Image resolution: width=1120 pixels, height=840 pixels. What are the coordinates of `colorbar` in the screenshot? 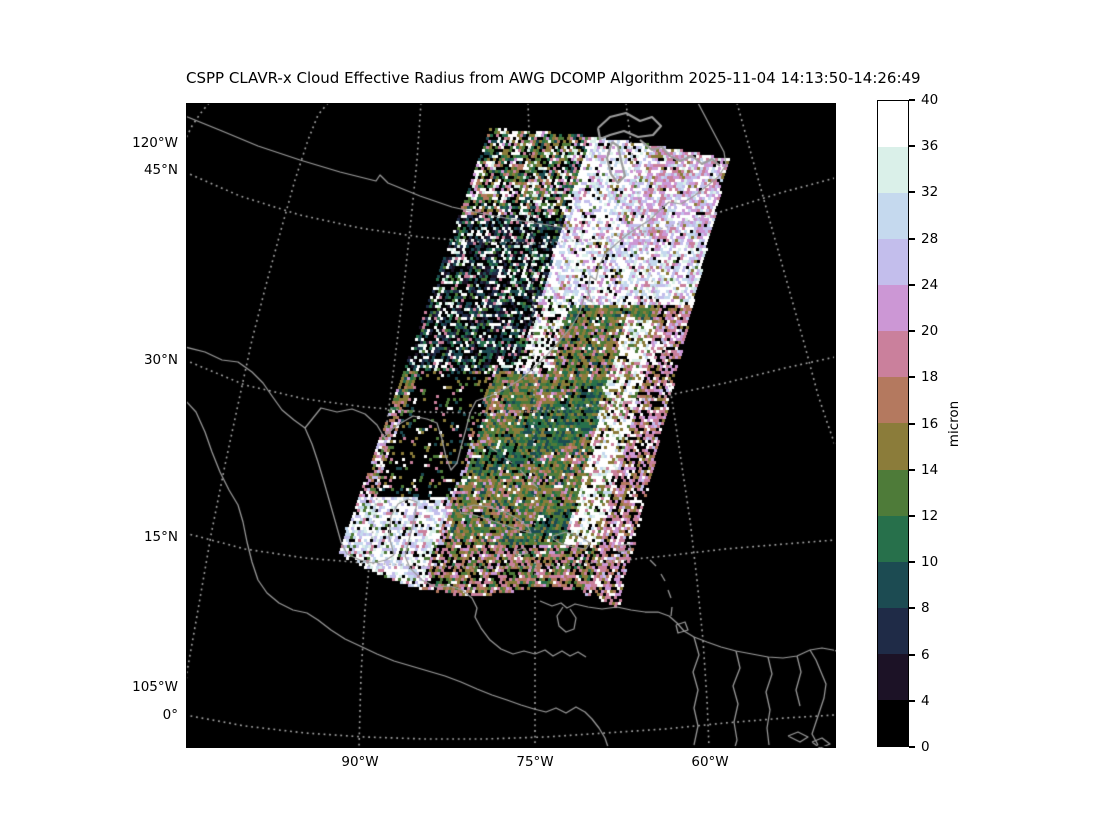 It's located at (893, 423).